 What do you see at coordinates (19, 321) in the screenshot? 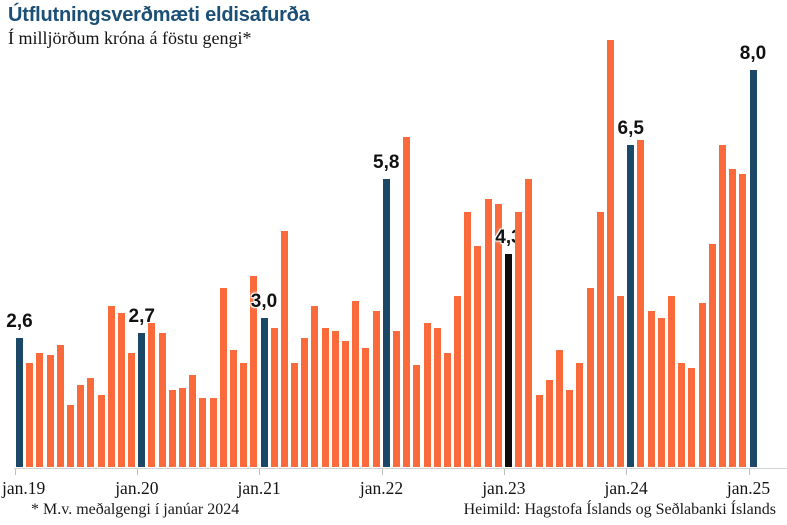
I see `bar-value-label: 2,6` at bounding box center [19, 321].